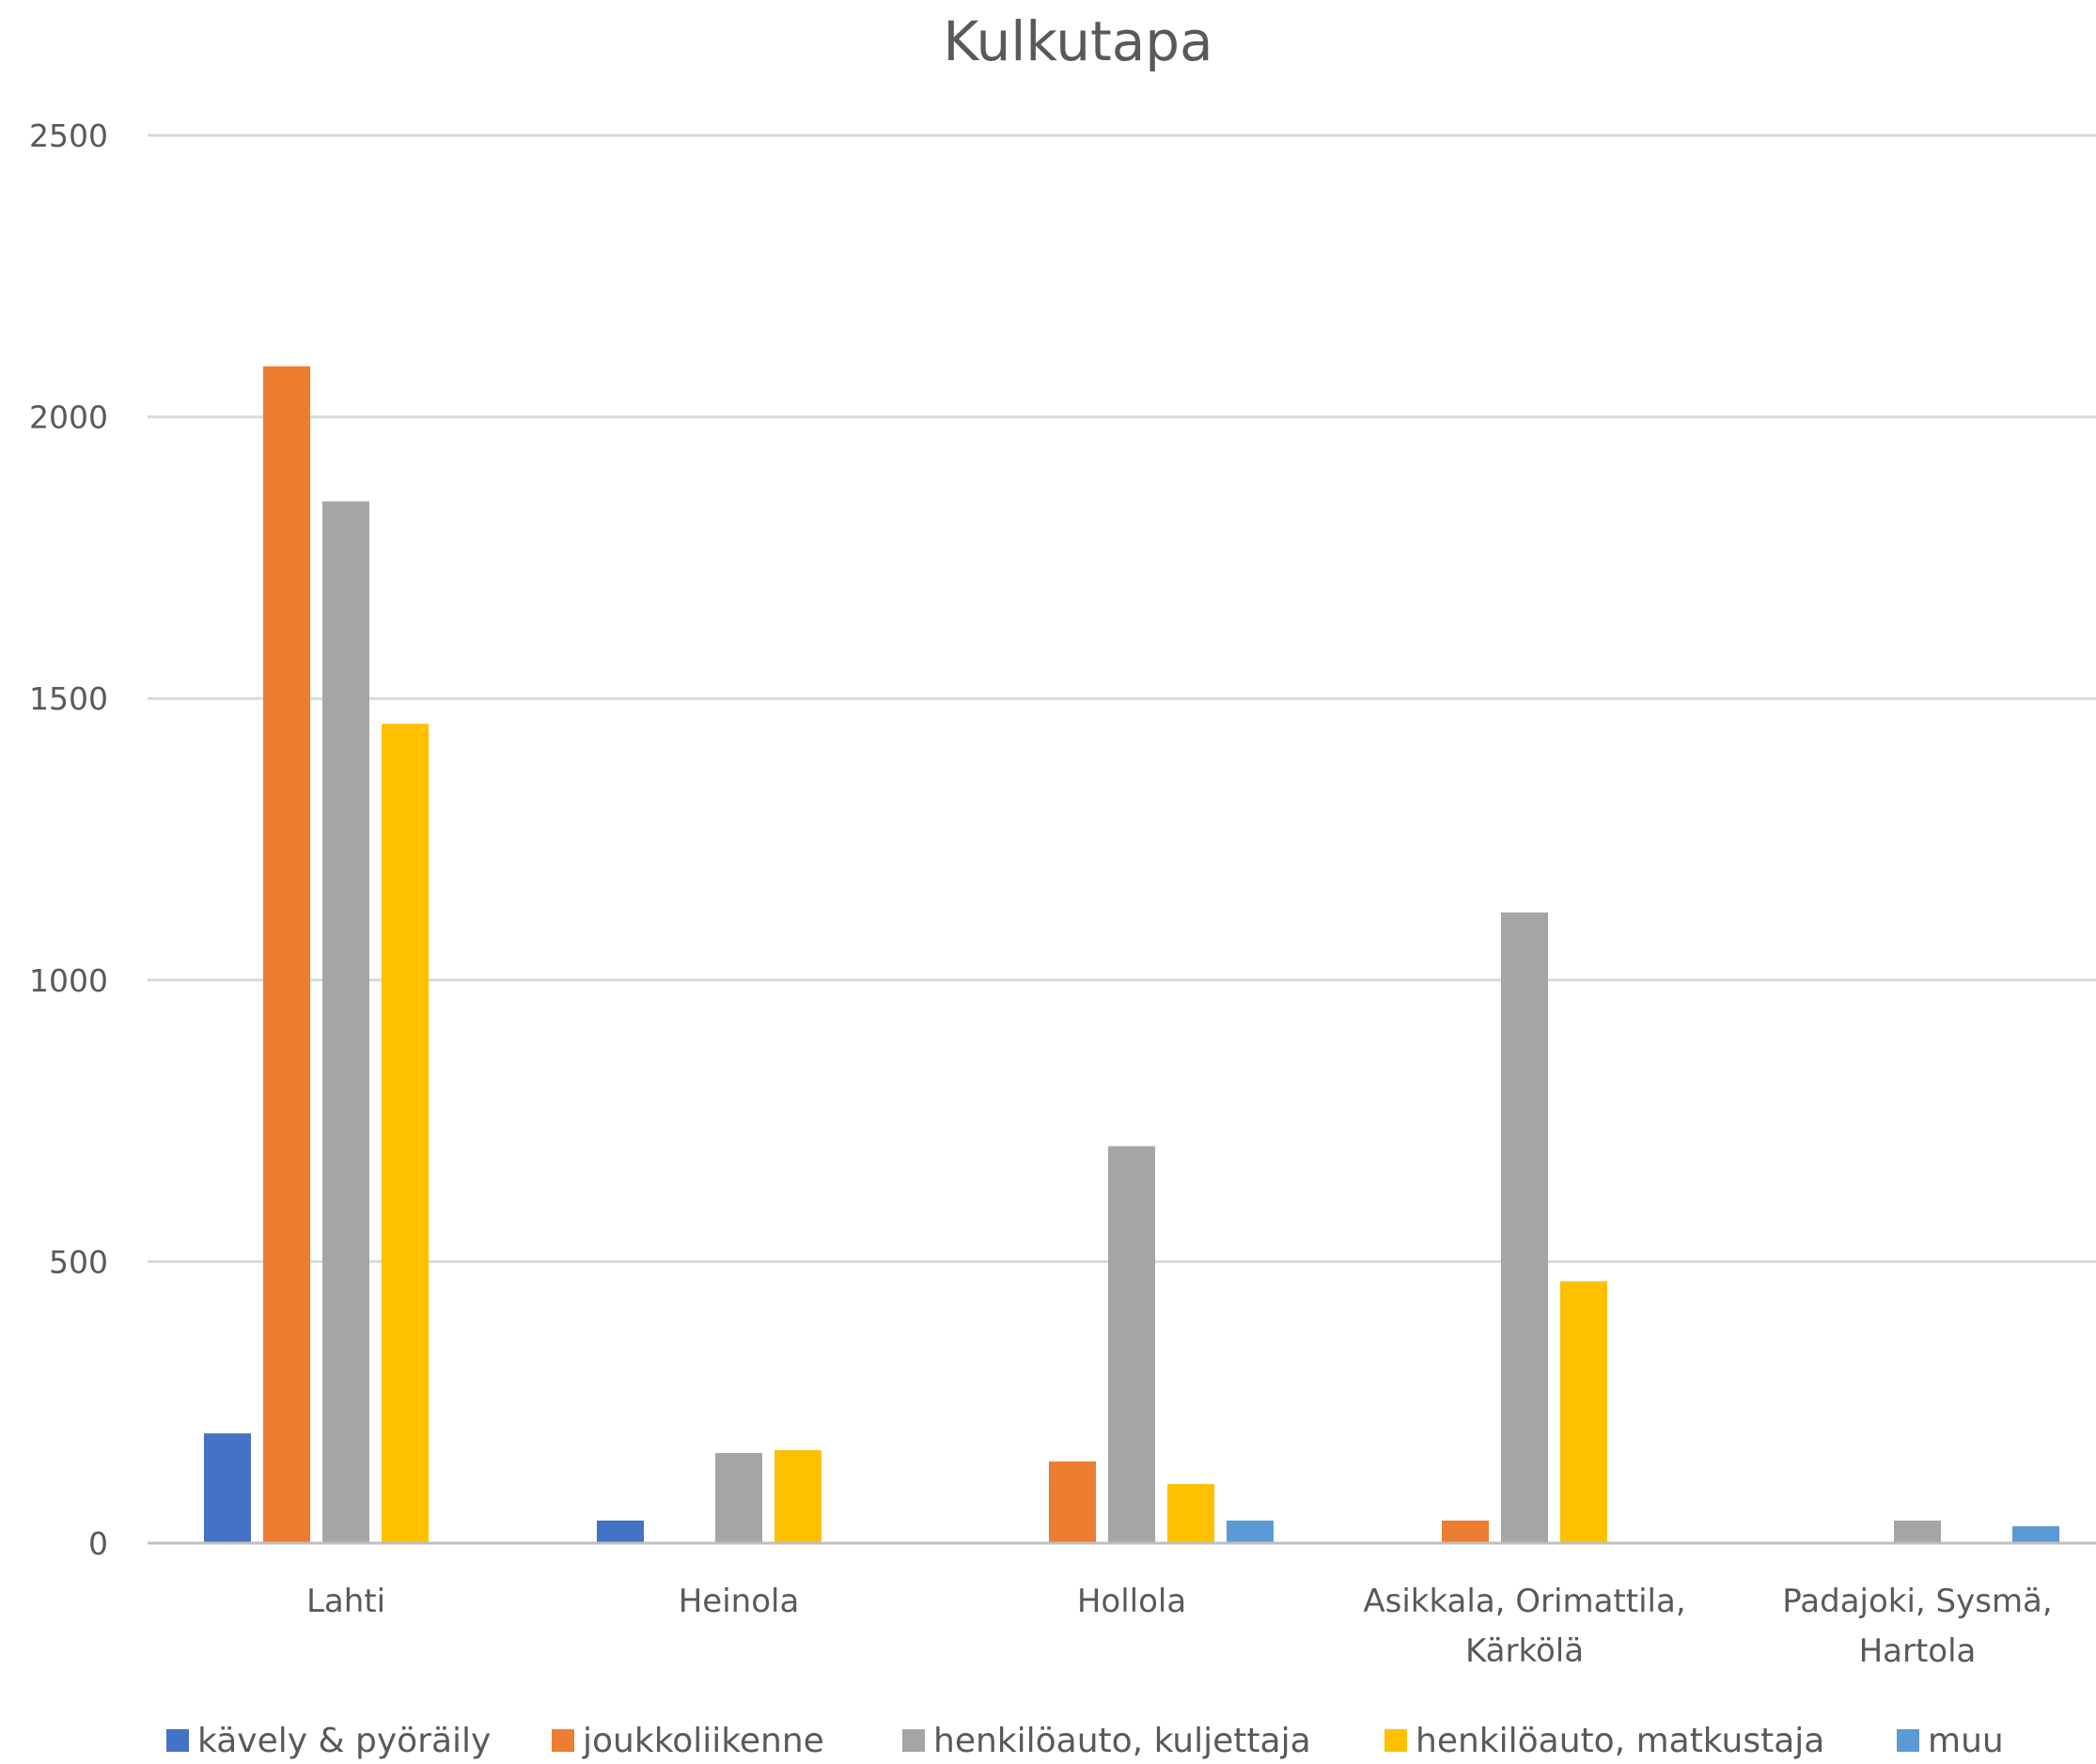 This screenshot has height=1764, width=2096. What do you see at coordinates (68, 699) in the screenshot?
I see `y-tick-label: 1500` at bounding box center [68, 699].